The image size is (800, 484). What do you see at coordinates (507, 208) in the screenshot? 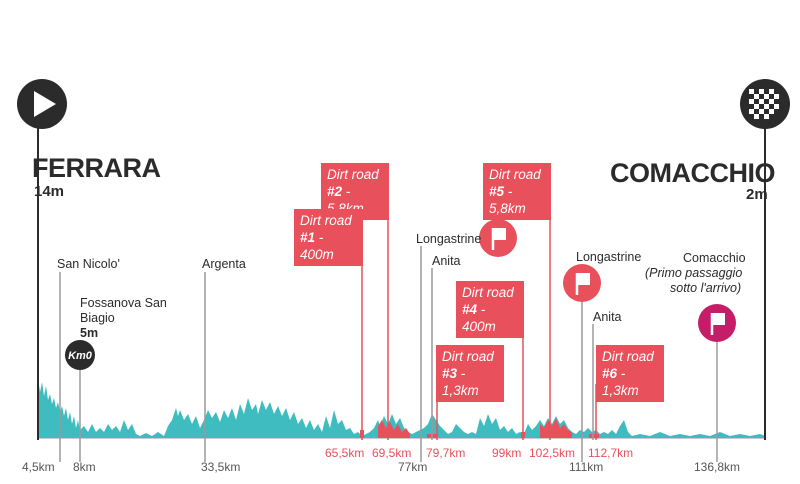
I see `dirt-road-5-length: 5,8km` at bounding box center [507, 208].